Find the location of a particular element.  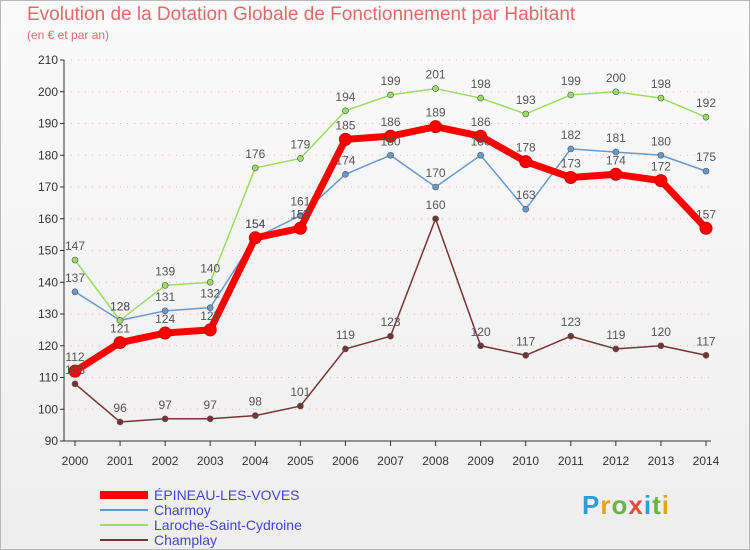

data-label: 108 is located at coordinates (75, 370).